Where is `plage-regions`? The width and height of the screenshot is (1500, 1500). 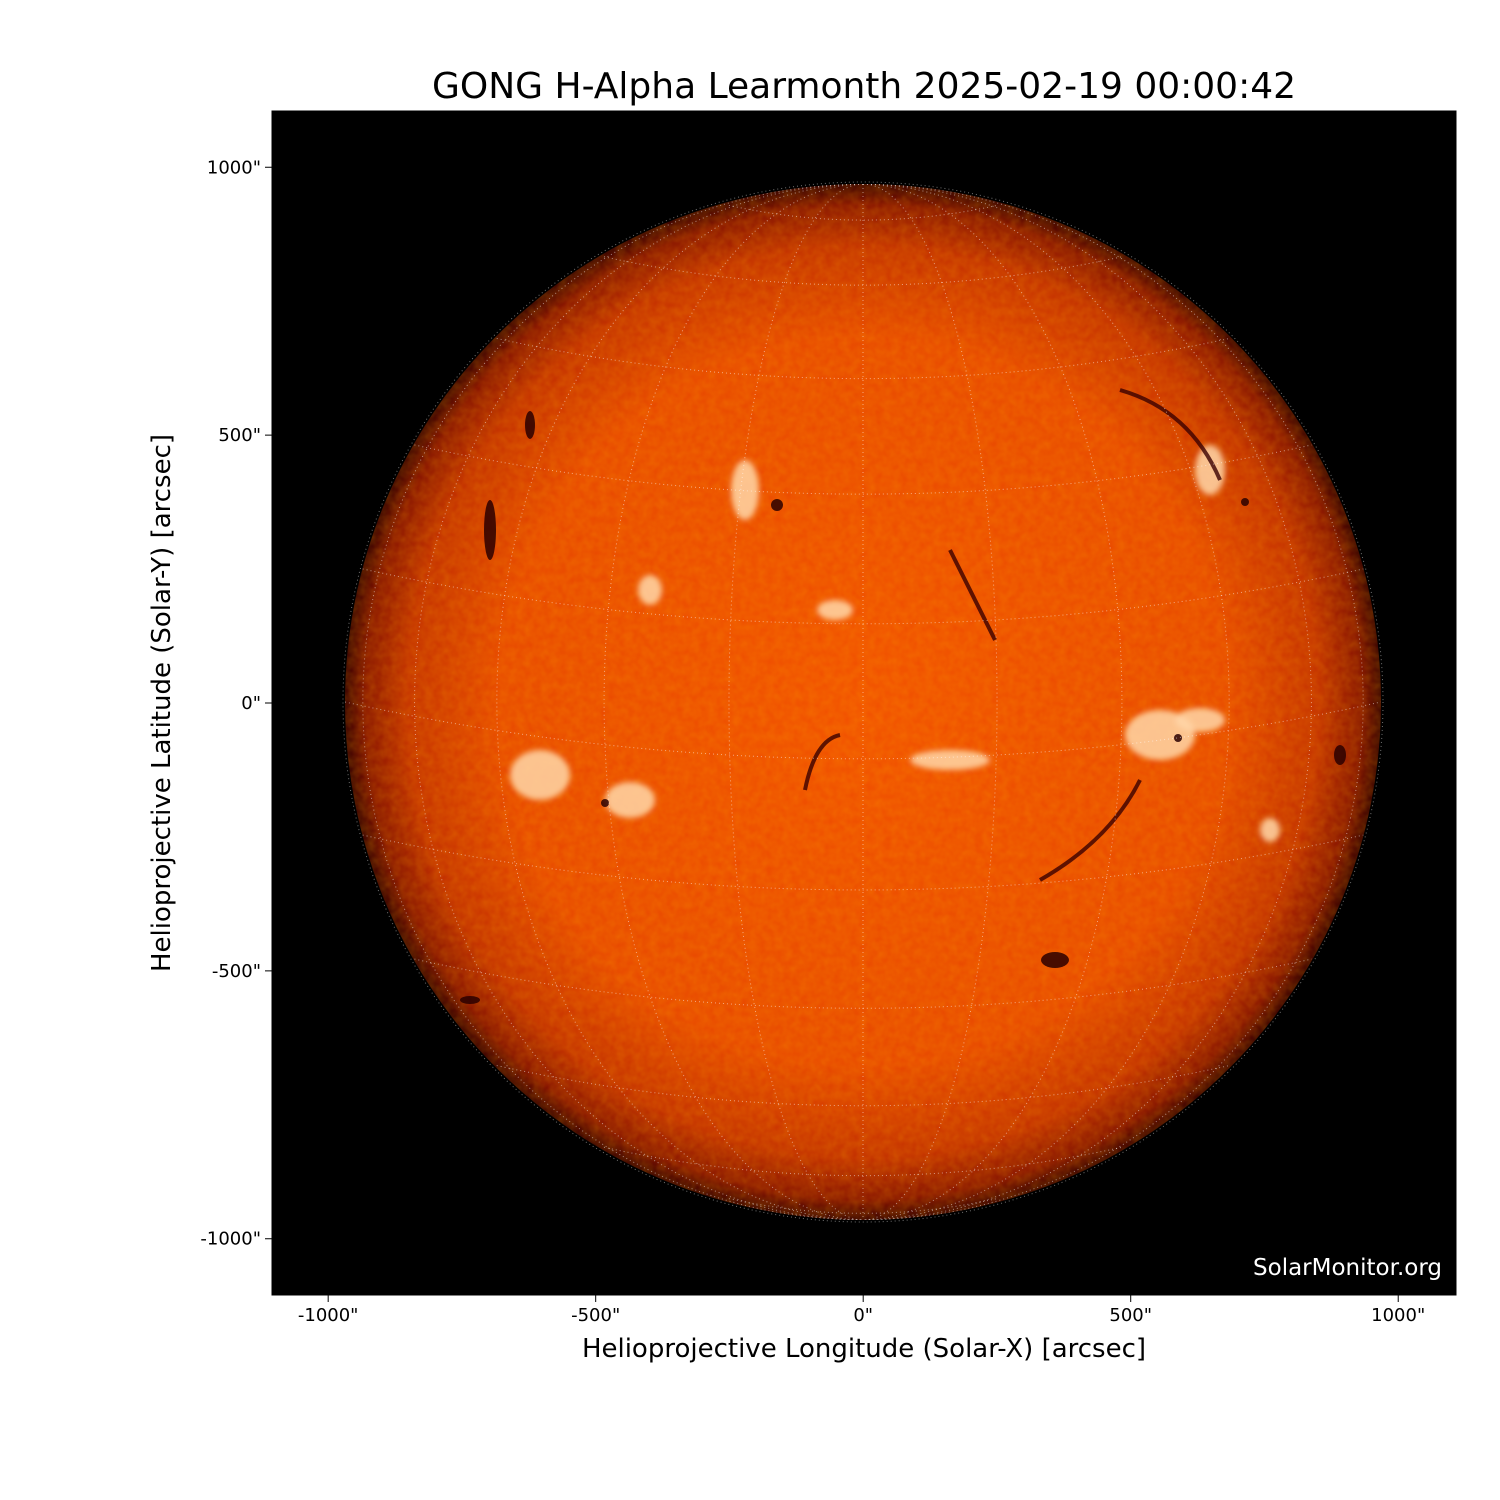 plage-regions is located at coordinates (895, 643).